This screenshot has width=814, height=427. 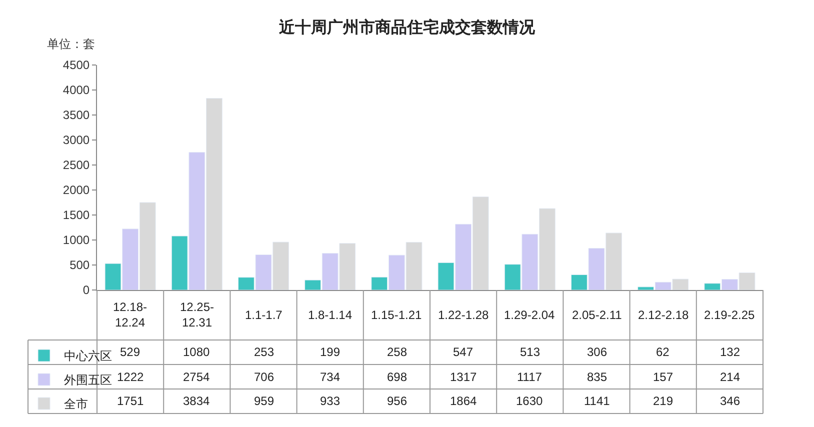 What do you see at coordinates (76, 190) in the screenshot?
I see `y-tick-label: 2000` at bounding box center [76, 190].